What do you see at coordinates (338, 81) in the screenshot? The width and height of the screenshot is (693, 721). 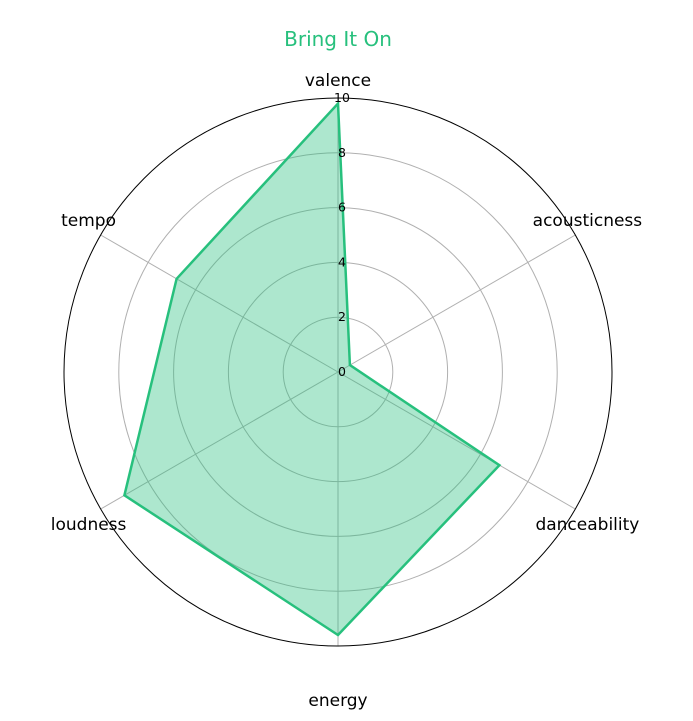 I see `axis-label-valence: valence` at bounding box center [338, 81].